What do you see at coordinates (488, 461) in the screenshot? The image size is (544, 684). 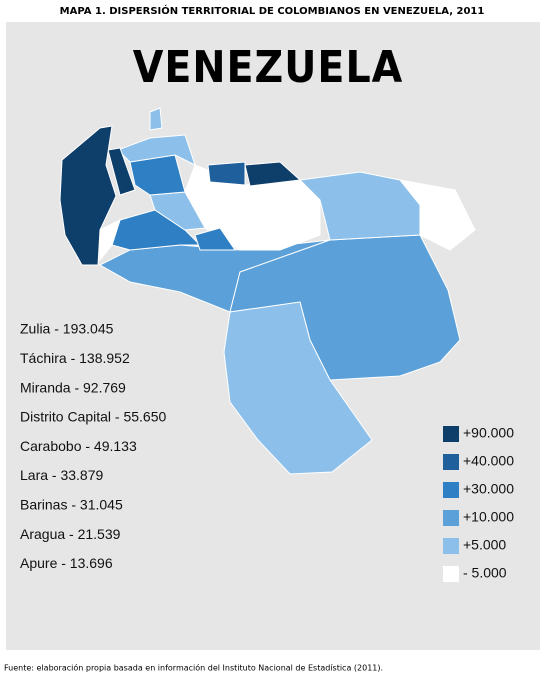 I see `legend-label: +40.000` at bounding box center [488, 461].